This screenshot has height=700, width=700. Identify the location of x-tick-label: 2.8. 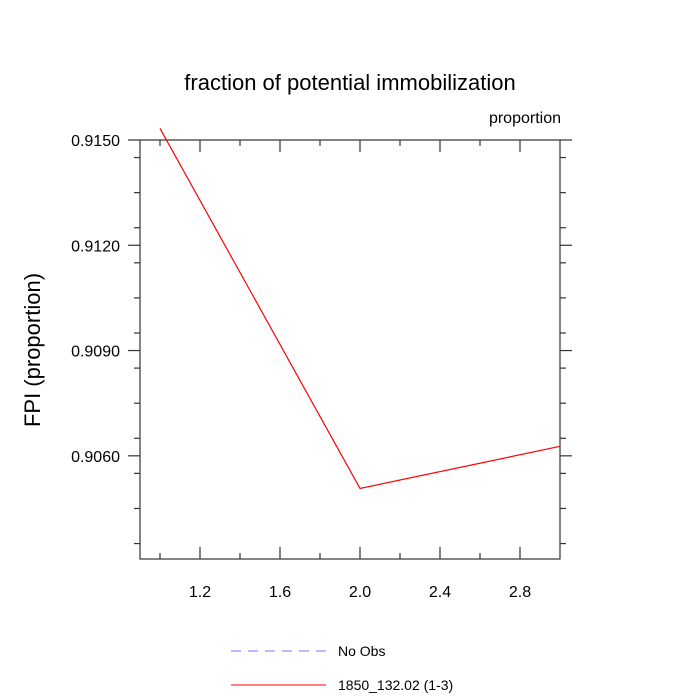
(520, 592).